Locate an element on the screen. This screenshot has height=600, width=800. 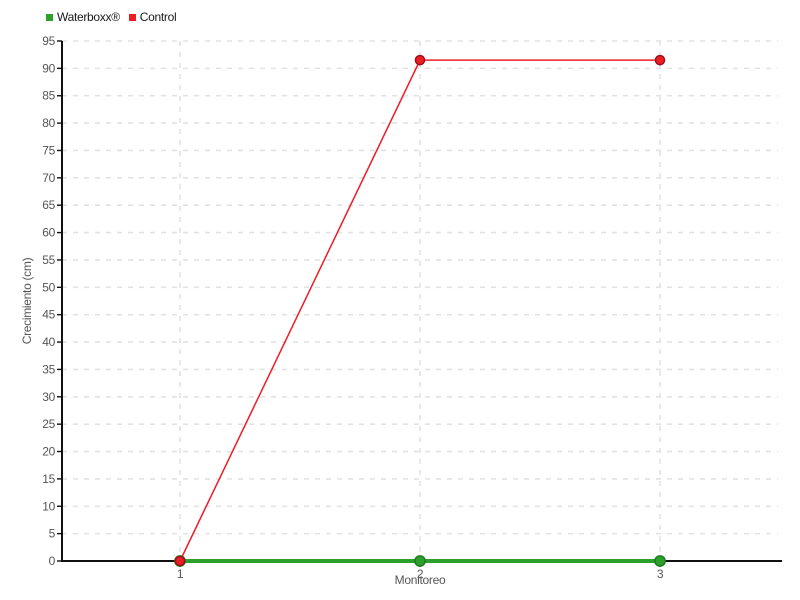
y-tick-label: 0 is located at coordinates (52, 561).